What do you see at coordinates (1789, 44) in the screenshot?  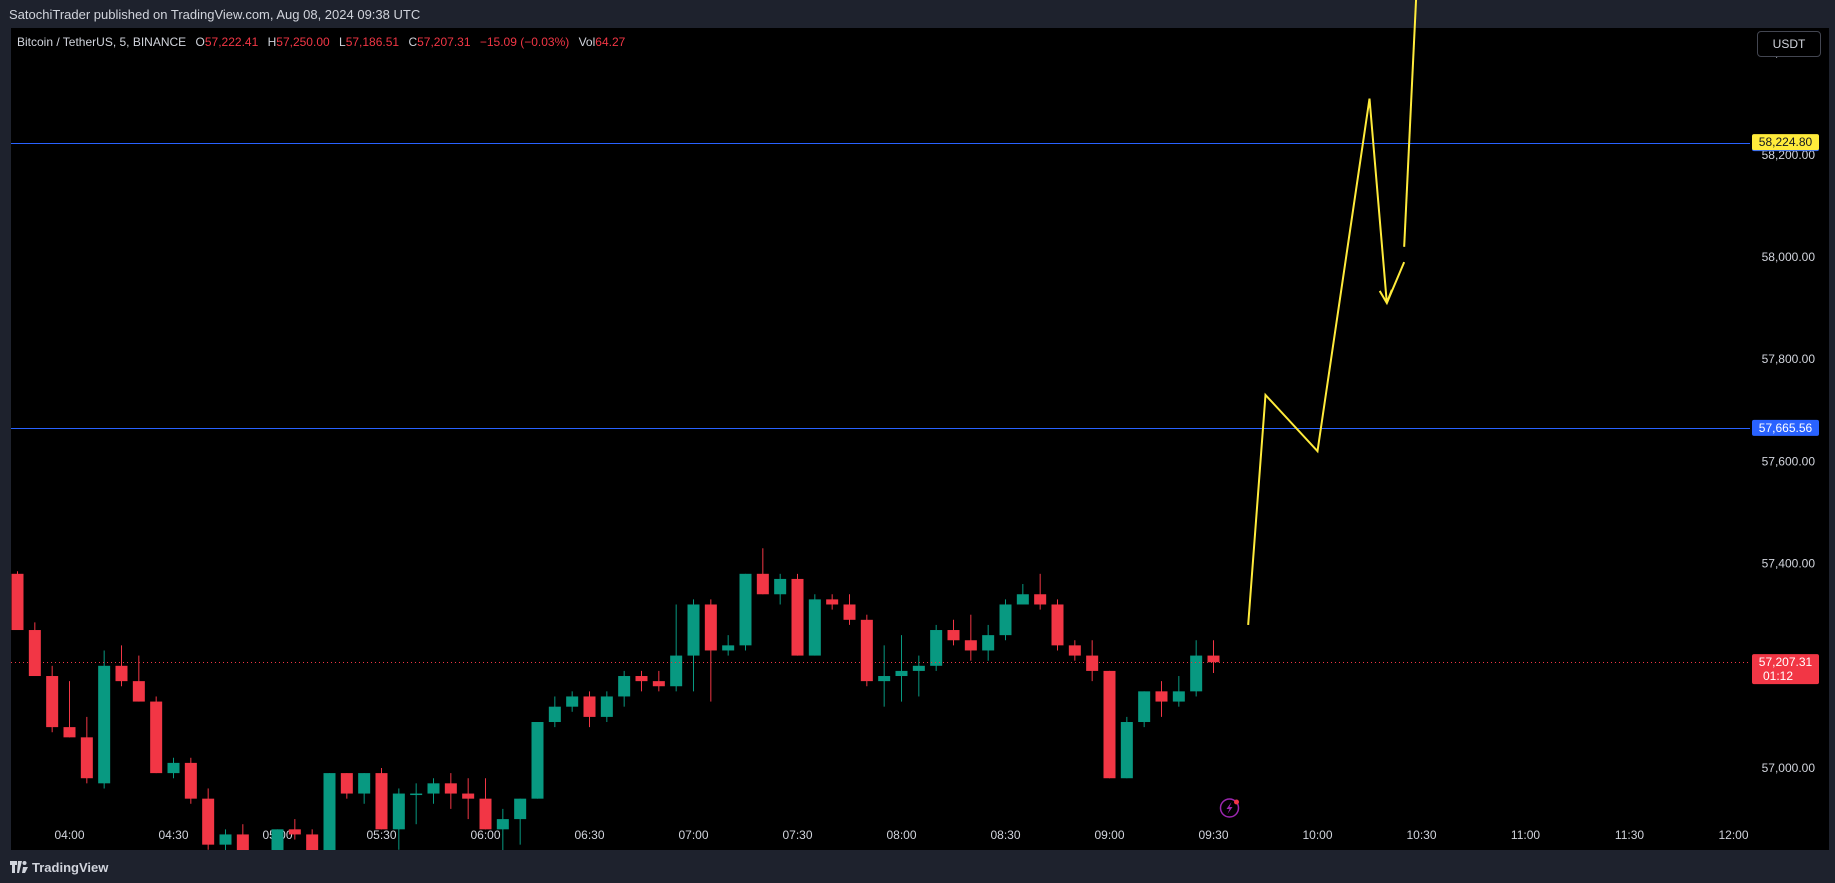 I see `currency-button: USDT` at bounding box center [1789, 44].